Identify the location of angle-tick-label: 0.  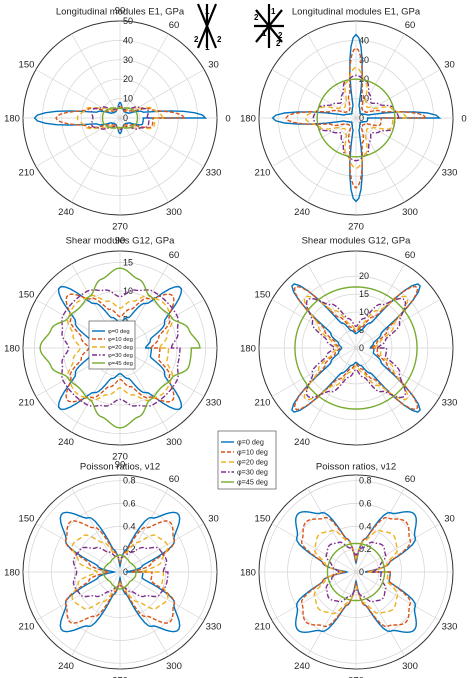
(463, 119).